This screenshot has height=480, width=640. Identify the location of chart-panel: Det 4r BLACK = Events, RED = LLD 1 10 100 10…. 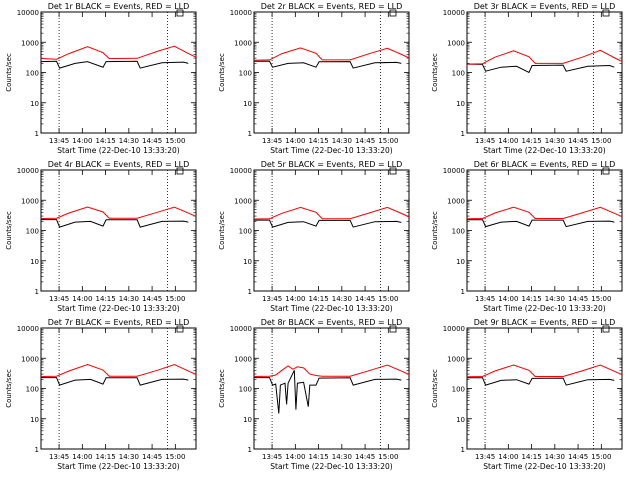
(101, 236).